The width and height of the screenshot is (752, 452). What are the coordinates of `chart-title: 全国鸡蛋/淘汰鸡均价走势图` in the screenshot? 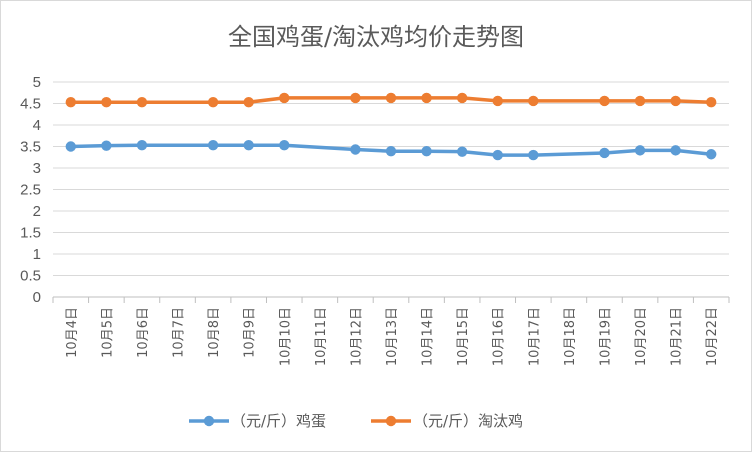 It's located at (376, 37).